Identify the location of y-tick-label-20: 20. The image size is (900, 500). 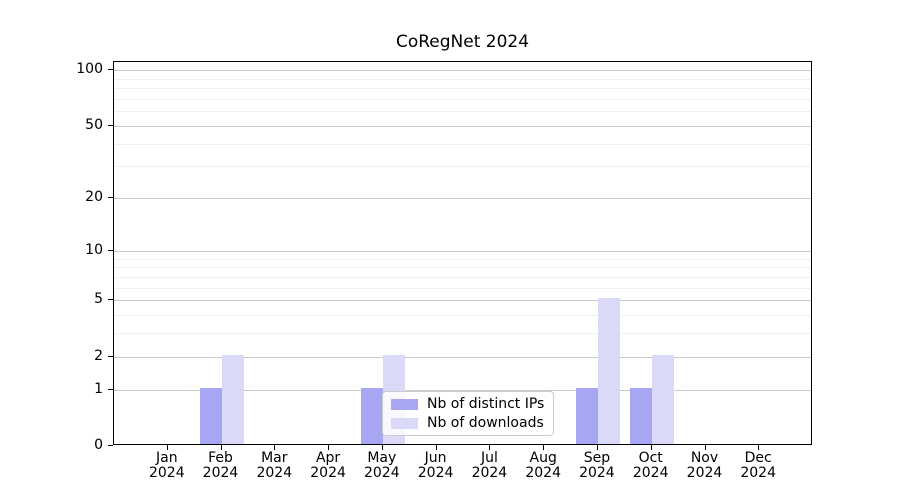
(94, 197).